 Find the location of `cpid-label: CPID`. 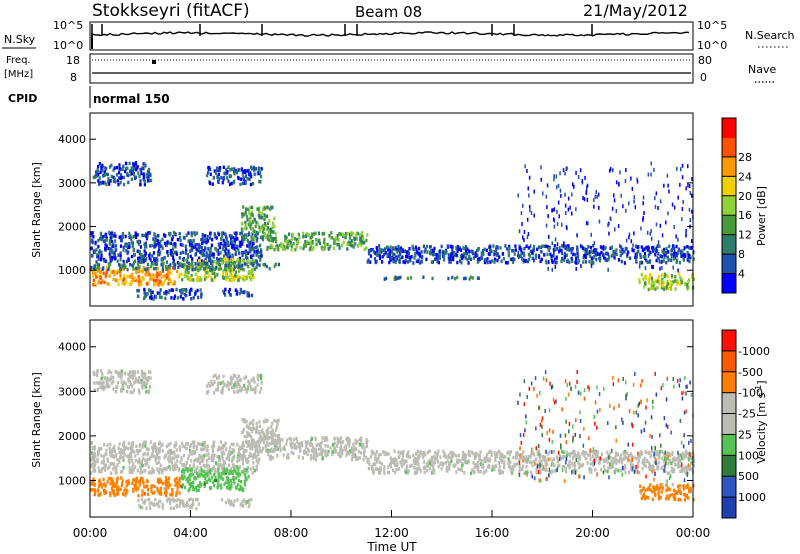

cpid-label: CPID is located at coordinates (22, 98).